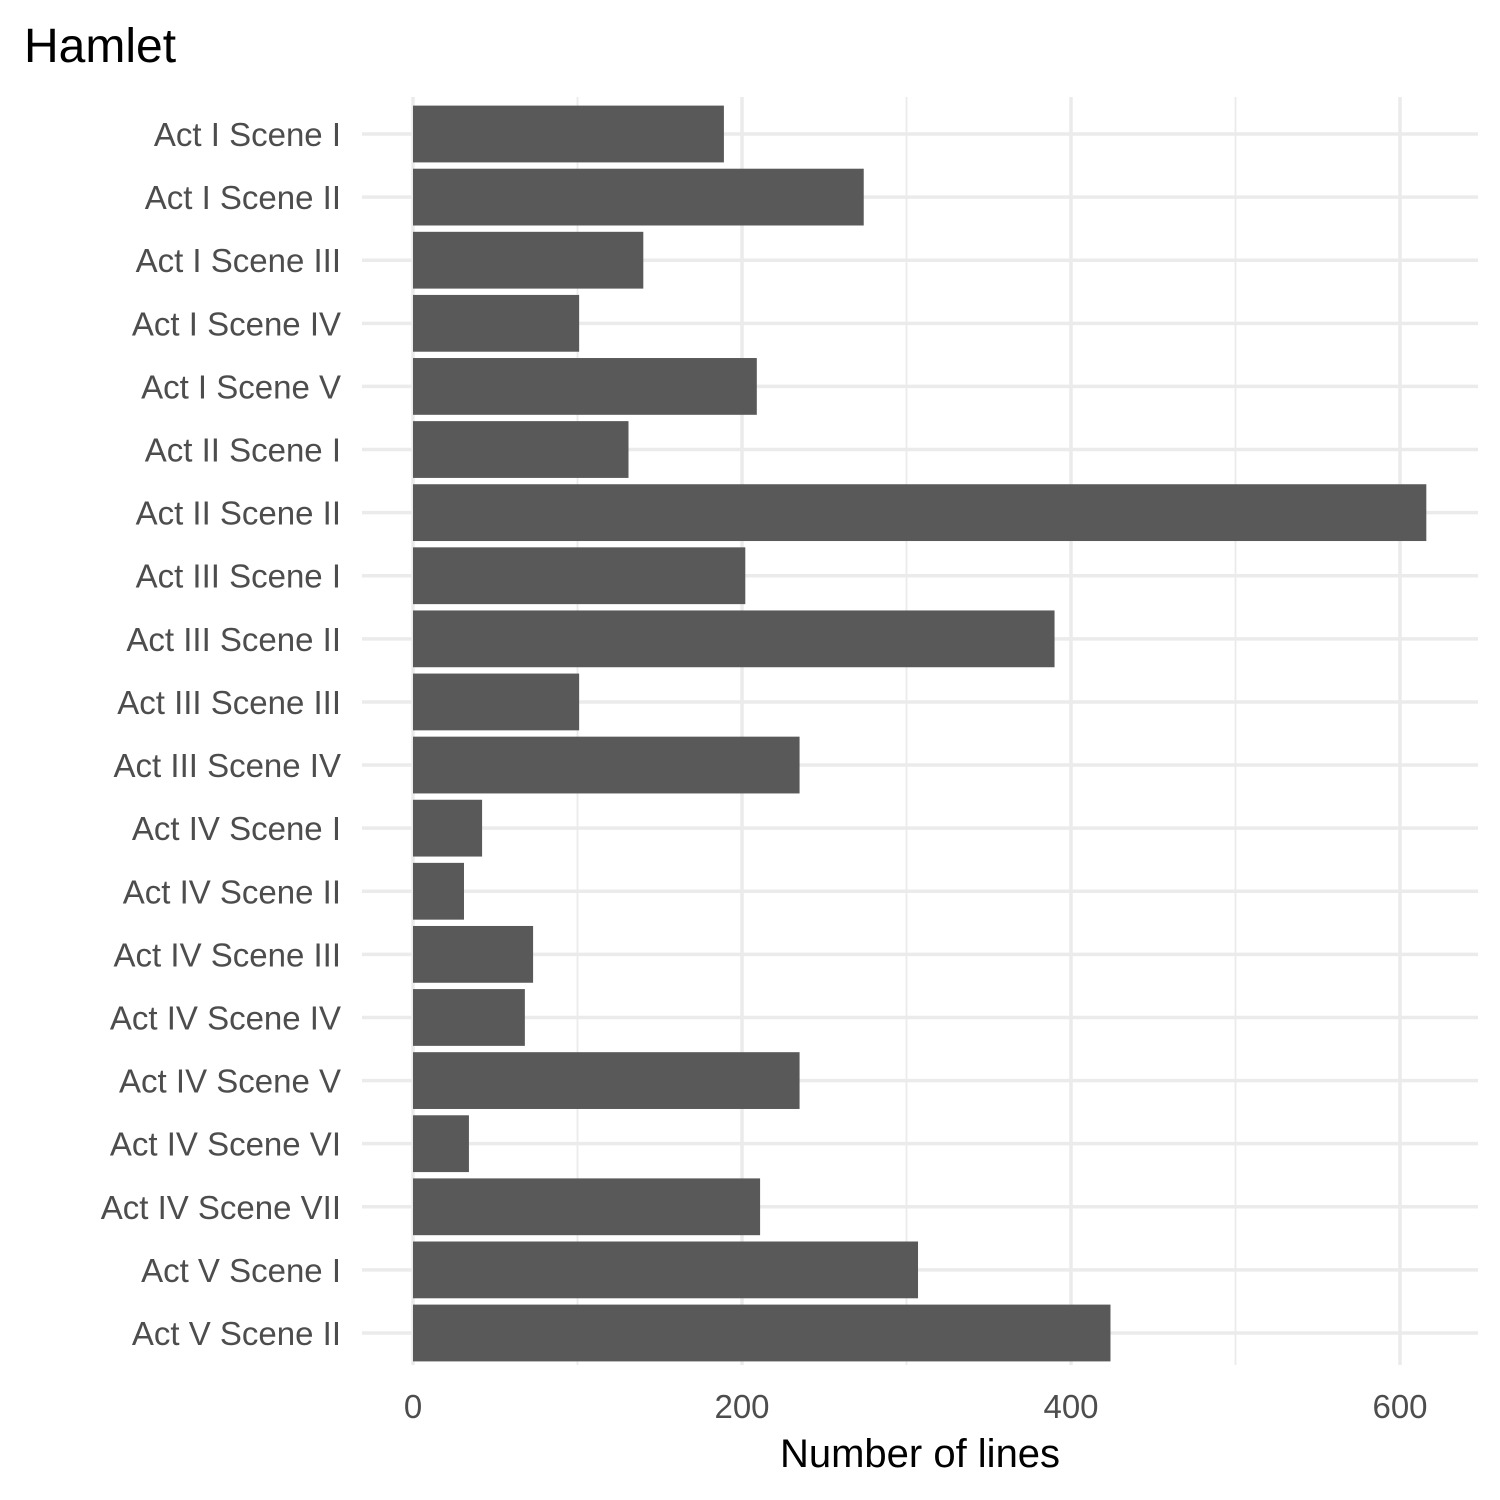  What do you see at coordinates (225, 1144) in the screenshot?
I see `y-tick-label: Act IV Scene VI` at bounding box center [225, 1144].